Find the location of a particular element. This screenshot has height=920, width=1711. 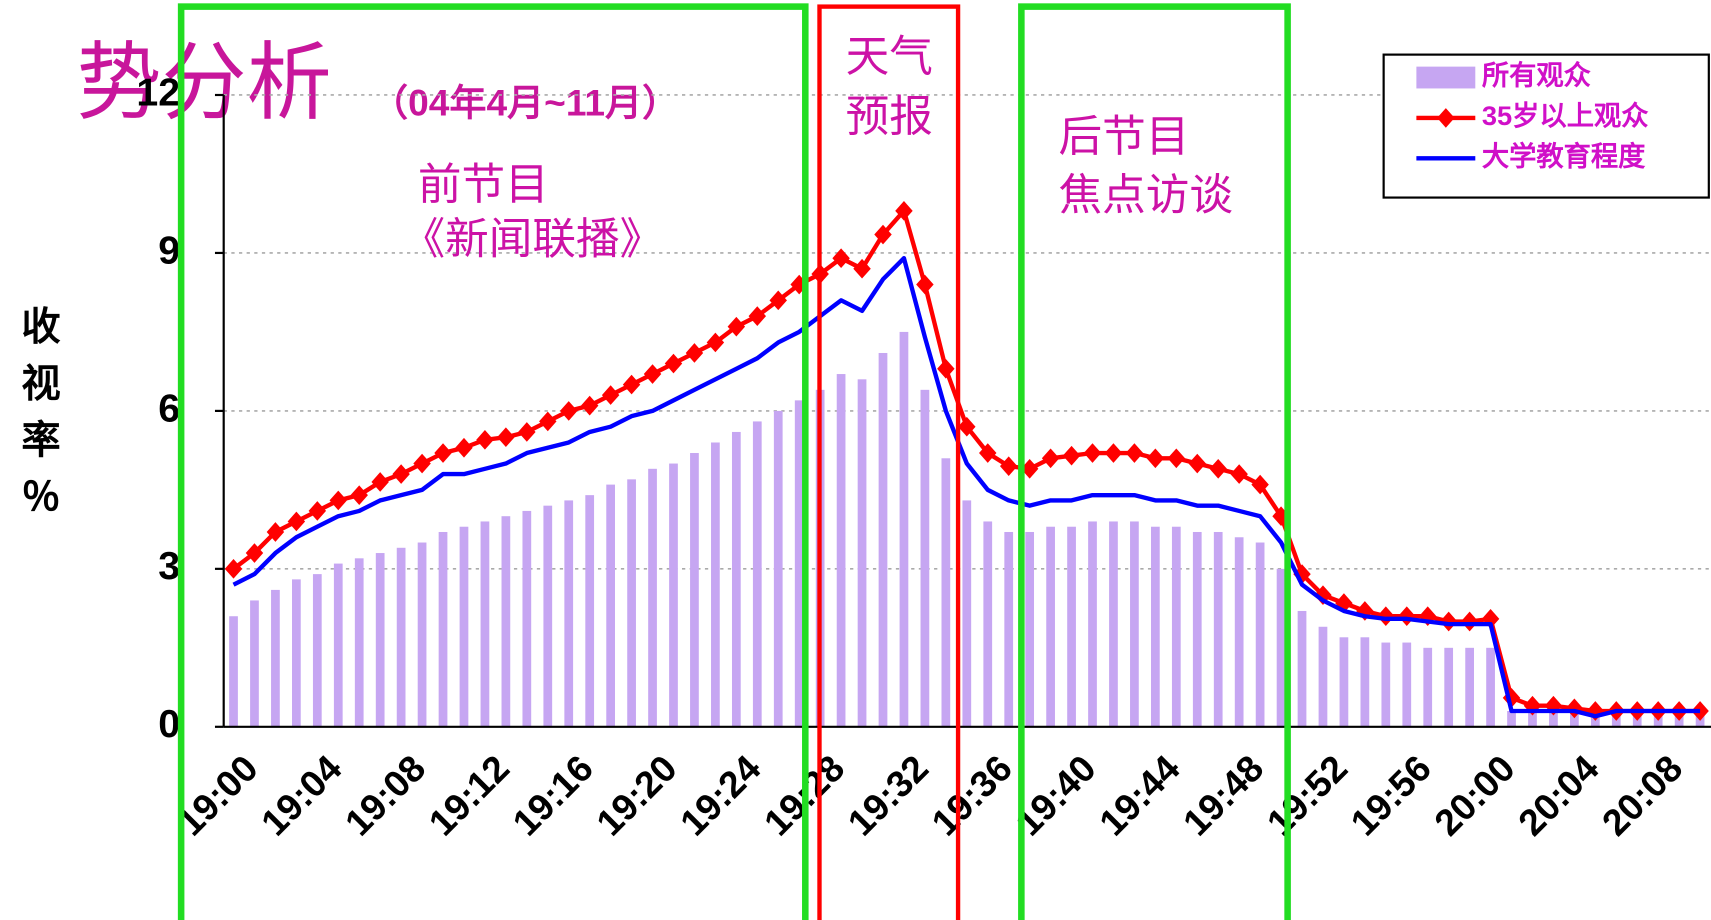

legend-label: 35岁以上观众 is located at coordinates (1565, 115).